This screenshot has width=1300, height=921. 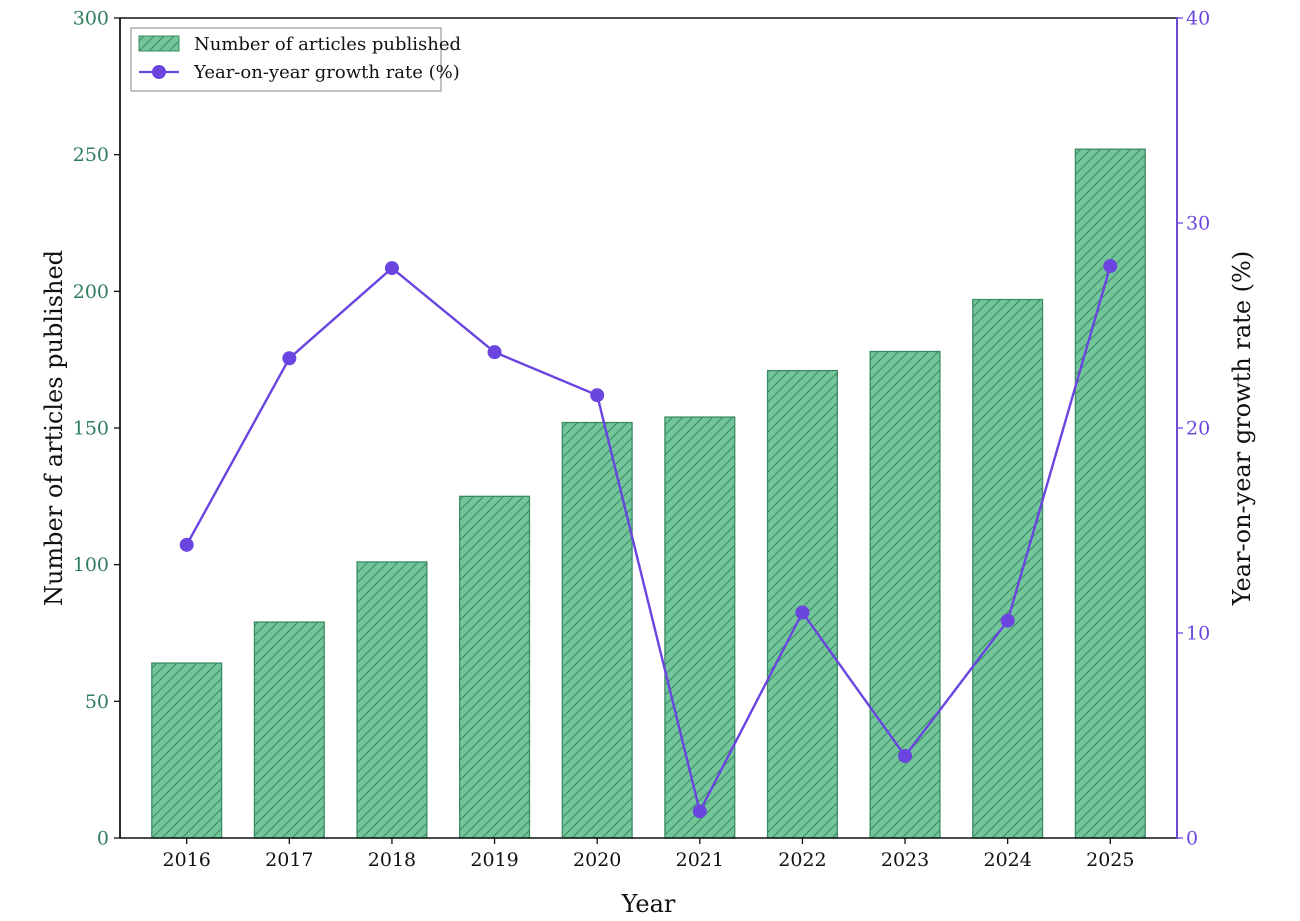 What do you see at coordinates (802, 604) in the screenshot?
I see `bar-hatch-2022` at bounding box center [802, 604].